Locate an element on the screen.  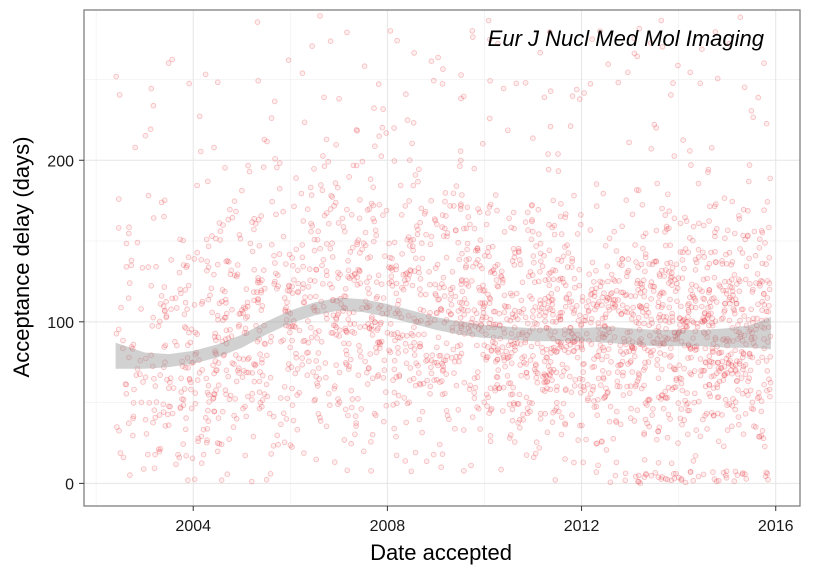
y-tick-label: 100 is located at coordinates (60, 323).